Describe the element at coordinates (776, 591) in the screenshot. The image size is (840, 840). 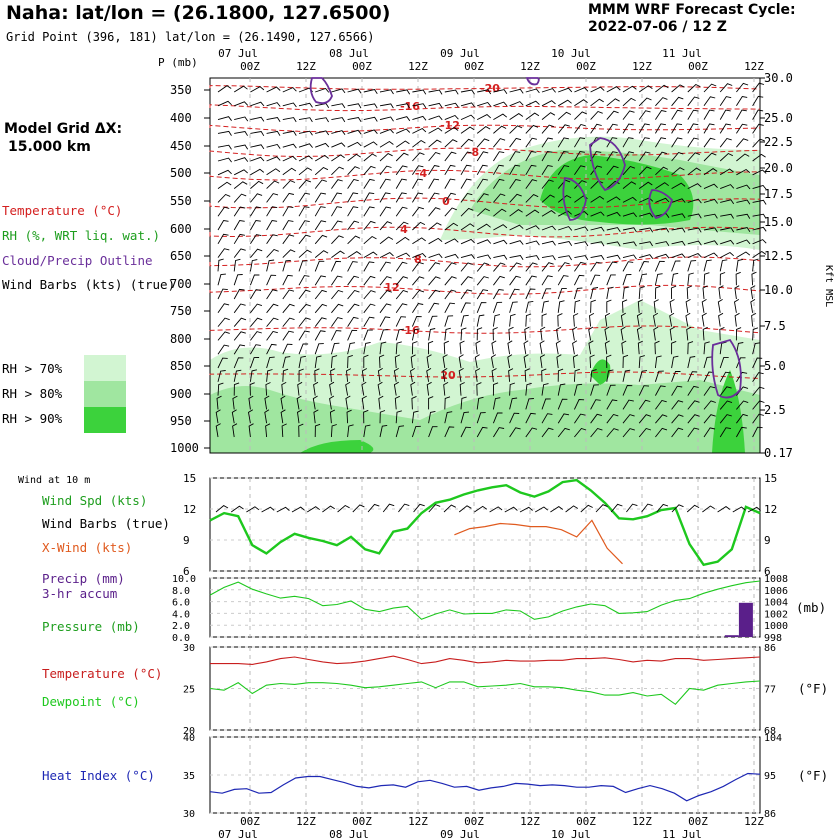
I see `pressure-tick: 1006` at that location.